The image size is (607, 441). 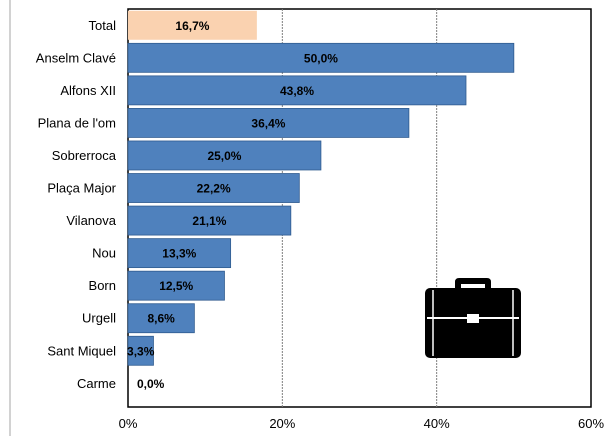 I want to click on data-label-placa-major: 22,2%, so click(x=214, y=189).